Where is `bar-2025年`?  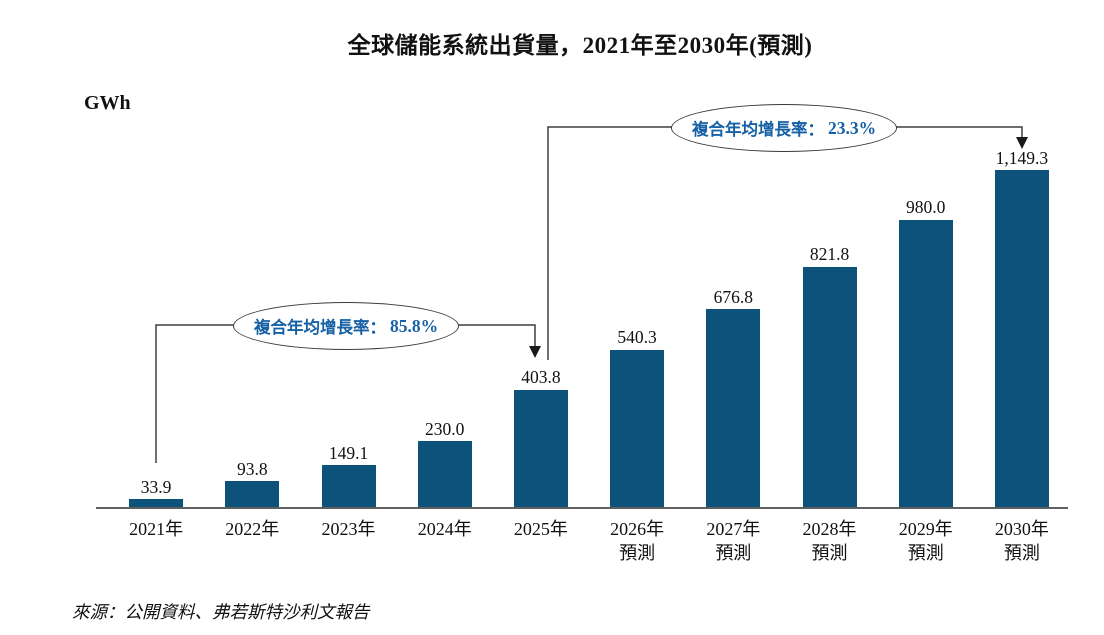 bar-2025年 is located at coordinates (540, 449).